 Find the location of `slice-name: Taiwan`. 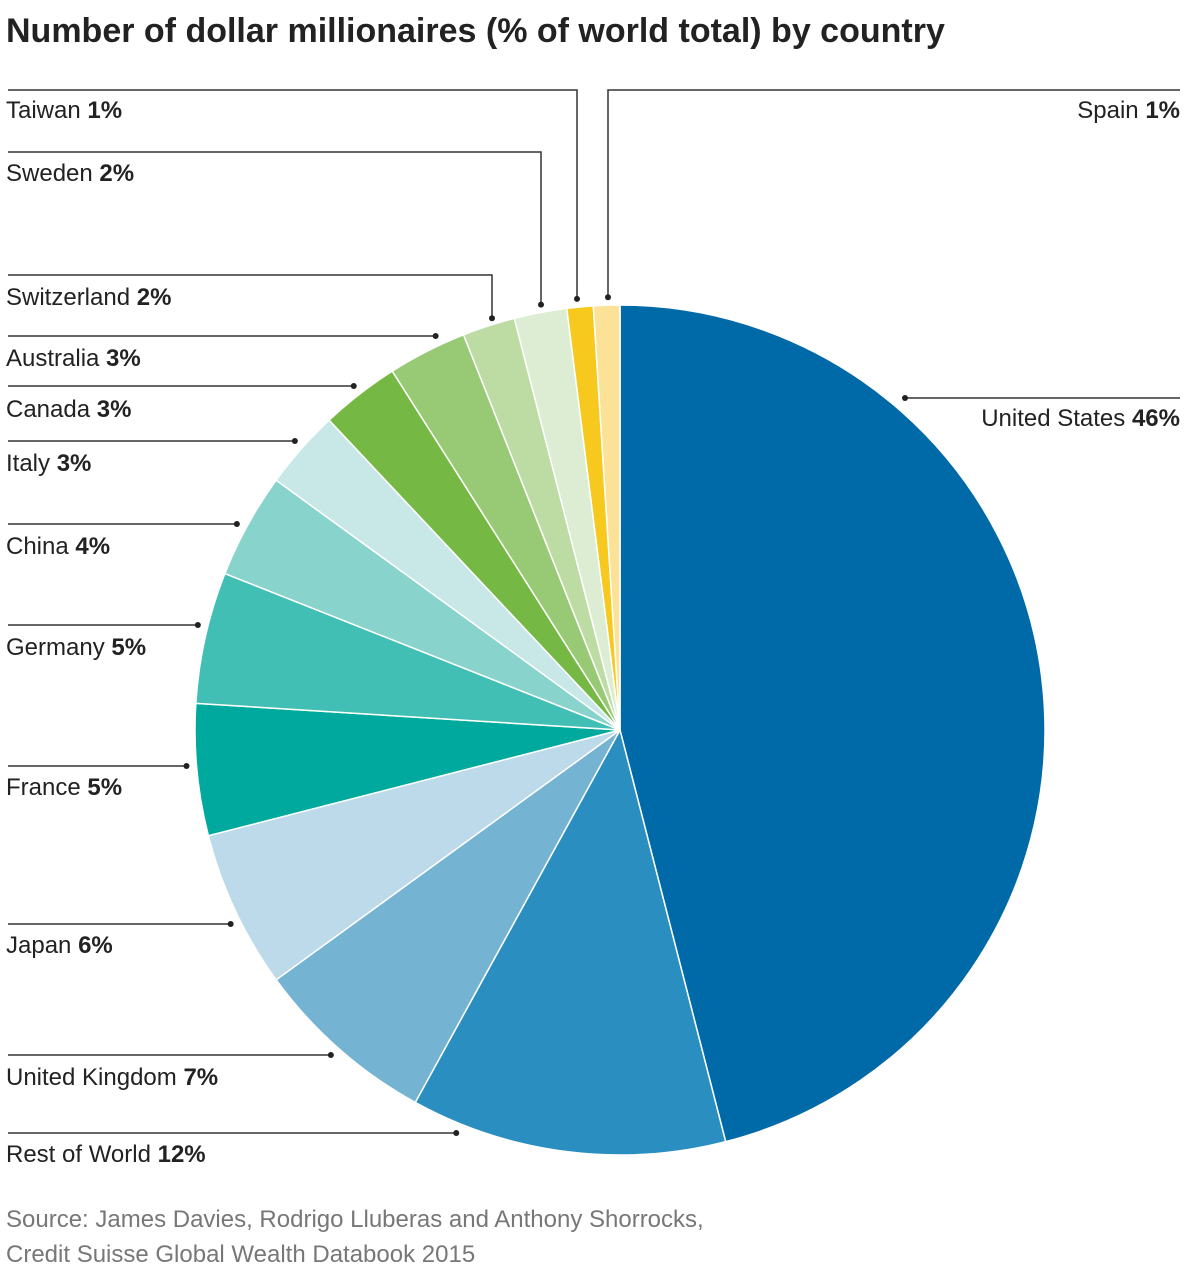

slice-name: Taiwan is located at coordinates (43, 110).